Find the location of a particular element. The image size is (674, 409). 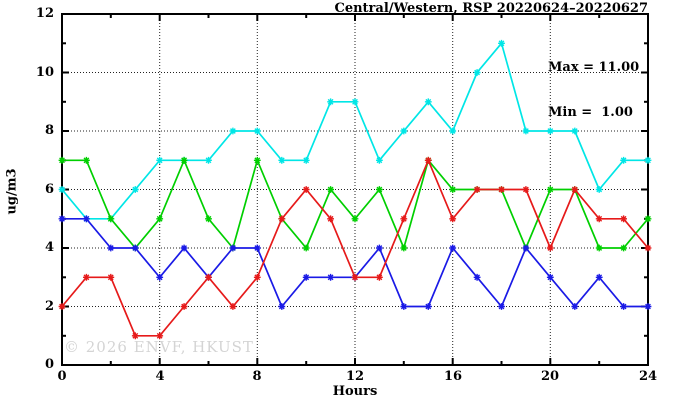

x-tick-label-24: 24 is located at coordinates (648, 376).